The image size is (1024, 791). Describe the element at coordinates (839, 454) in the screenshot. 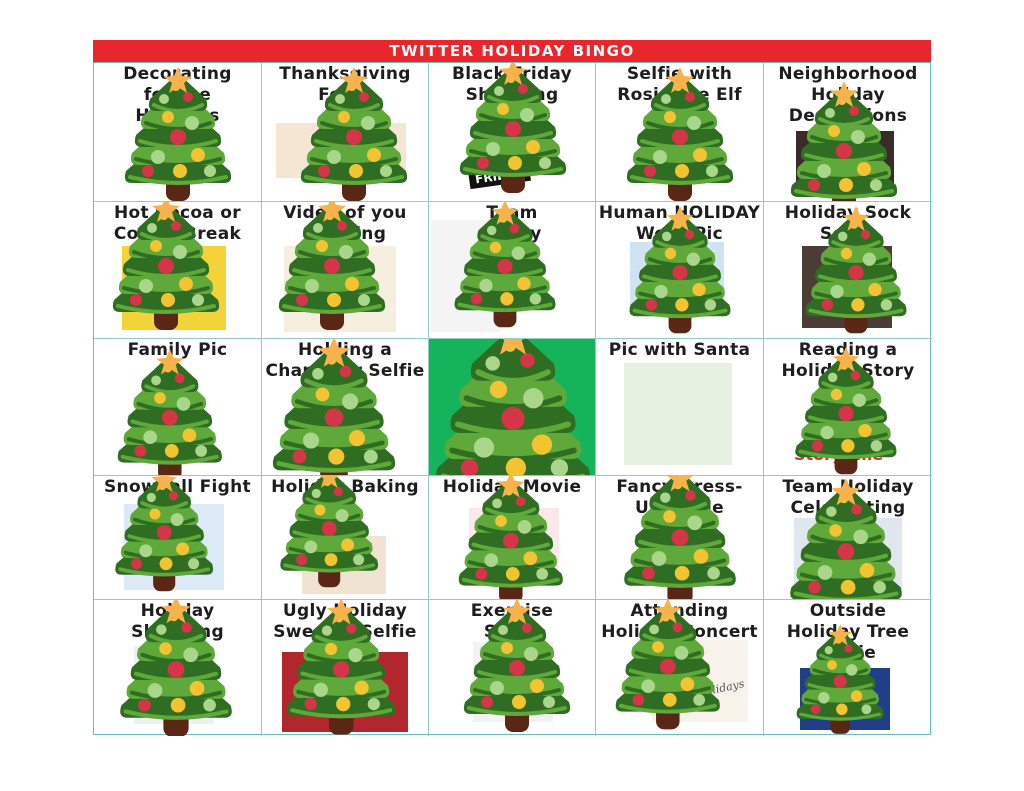

I see `storytime-text: Storytime` at that location.